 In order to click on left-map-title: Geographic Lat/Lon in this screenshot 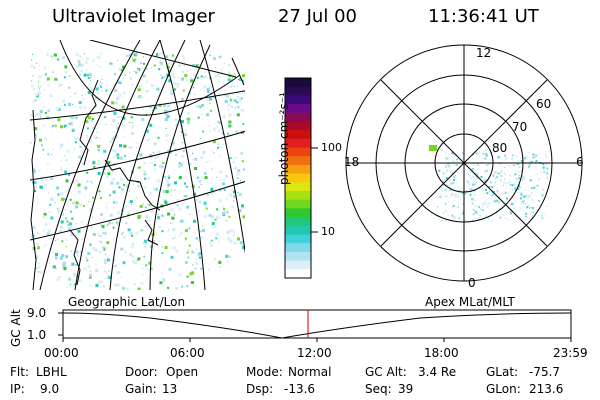, I will do `click(127, 302)`.